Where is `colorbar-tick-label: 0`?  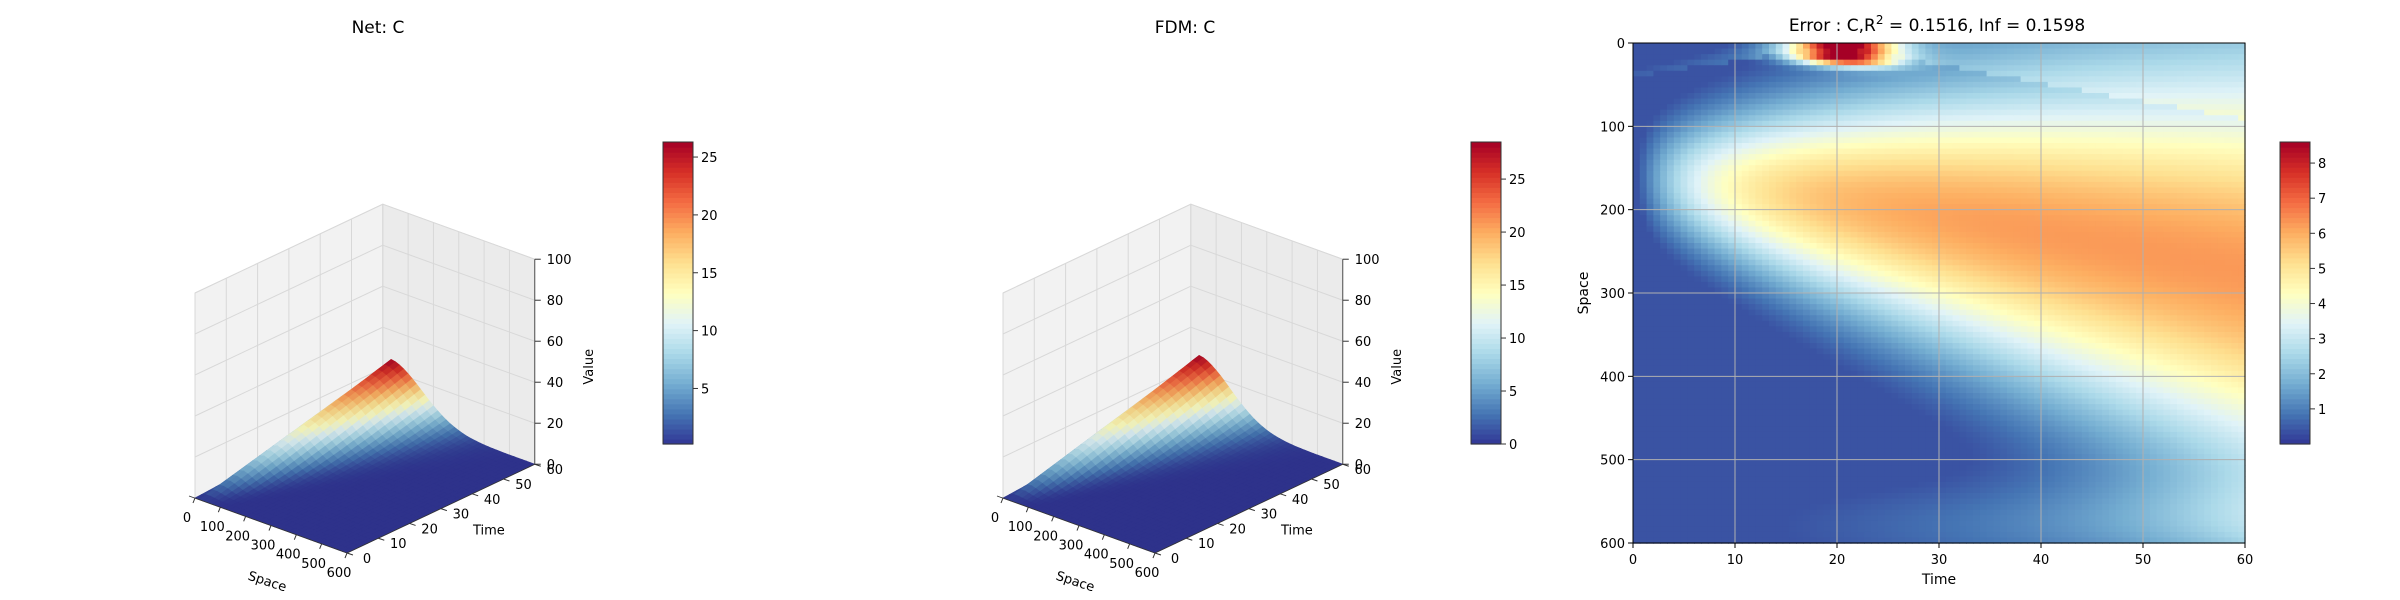
colorbar-tick-label: 0 is located at coordinates (1513, 445).